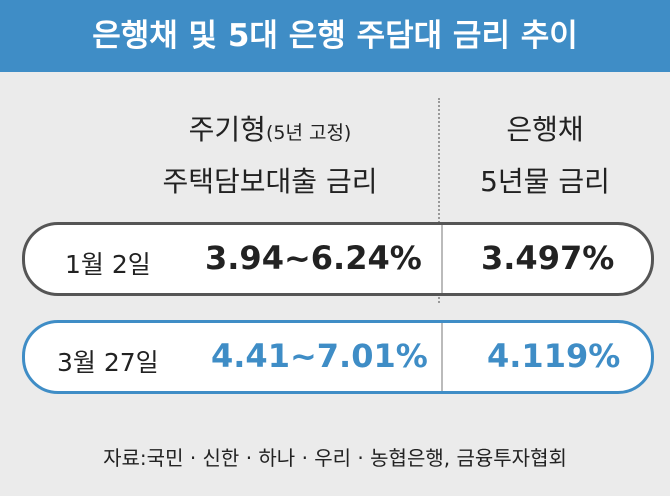 The image size is (670, 496). Describe the element at coordinates (108, 362) in the screenshot. I see `row-date: 3월 27일` at that location.